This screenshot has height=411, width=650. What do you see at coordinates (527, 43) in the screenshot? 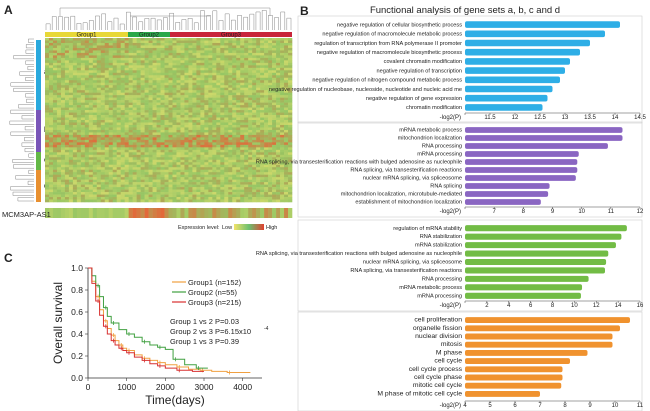
I see `bar-set-a` at bounding box center [527, 43].